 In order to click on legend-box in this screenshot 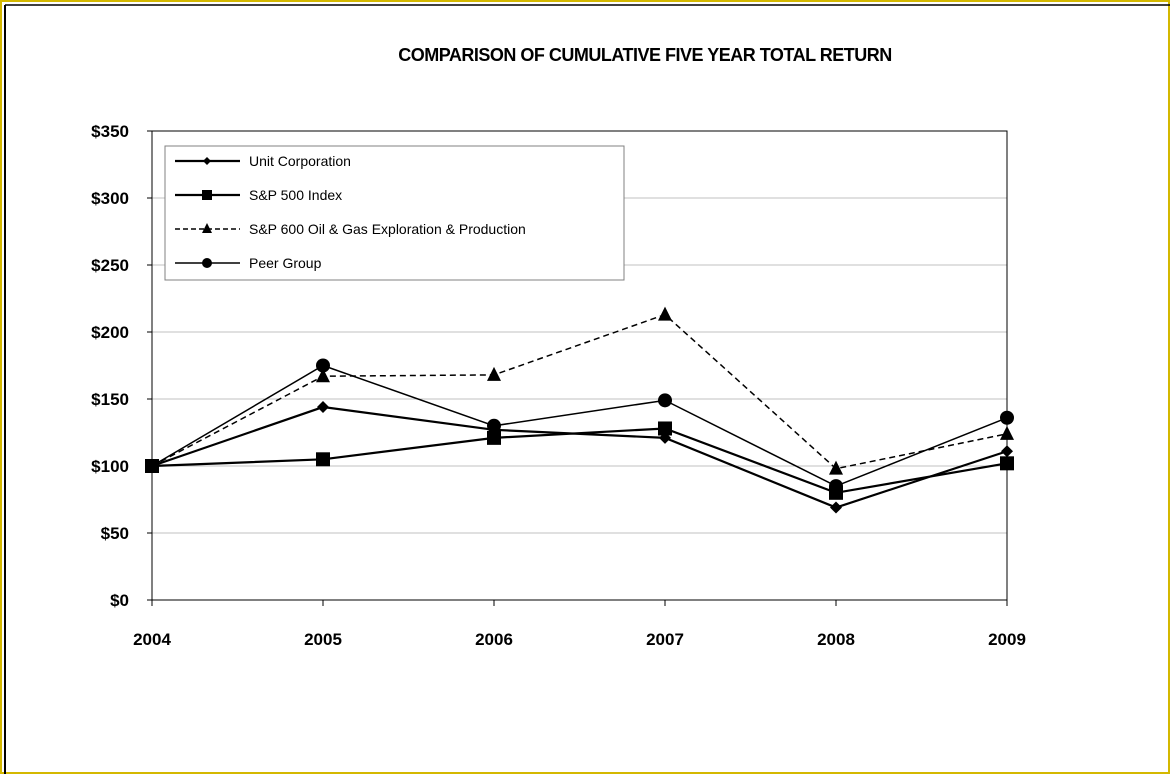, I will do `click(394, 213)`.